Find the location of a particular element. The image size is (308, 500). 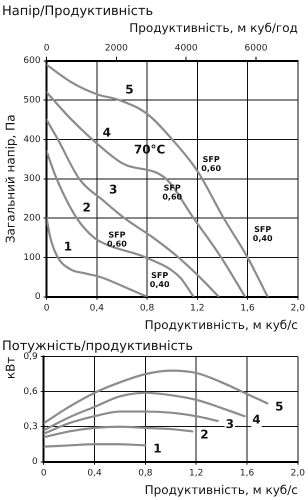

y-tick-label: 300 is located at coordinates (32, 179).